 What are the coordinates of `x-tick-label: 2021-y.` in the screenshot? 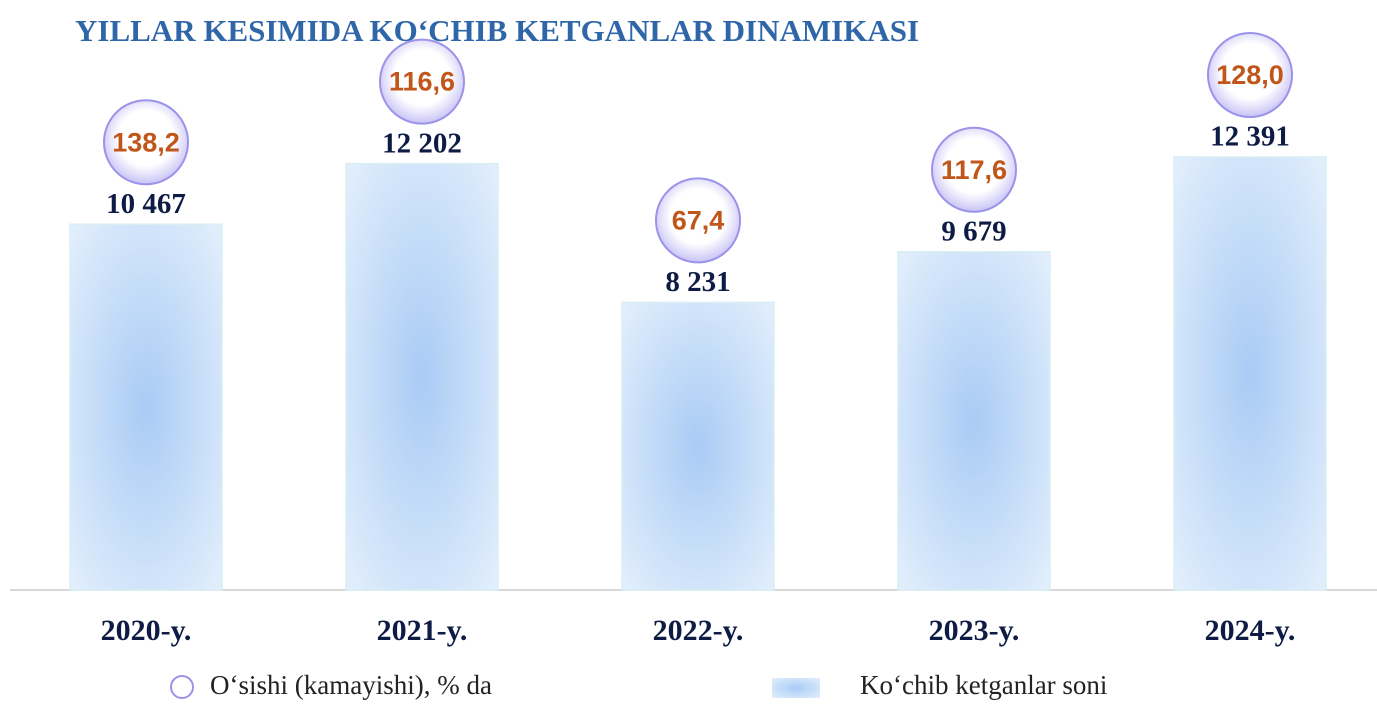 It's located at (422, 630).